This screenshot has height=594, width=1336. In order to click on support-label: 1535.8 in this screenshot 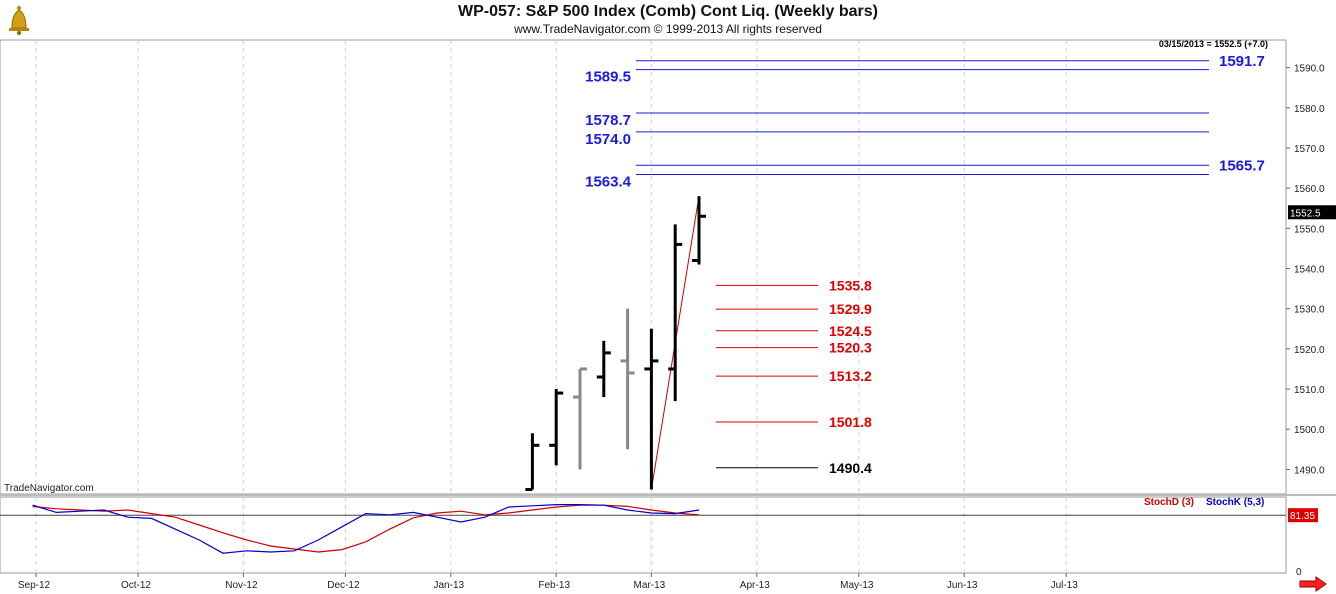, I will do `click(850, 285)`.